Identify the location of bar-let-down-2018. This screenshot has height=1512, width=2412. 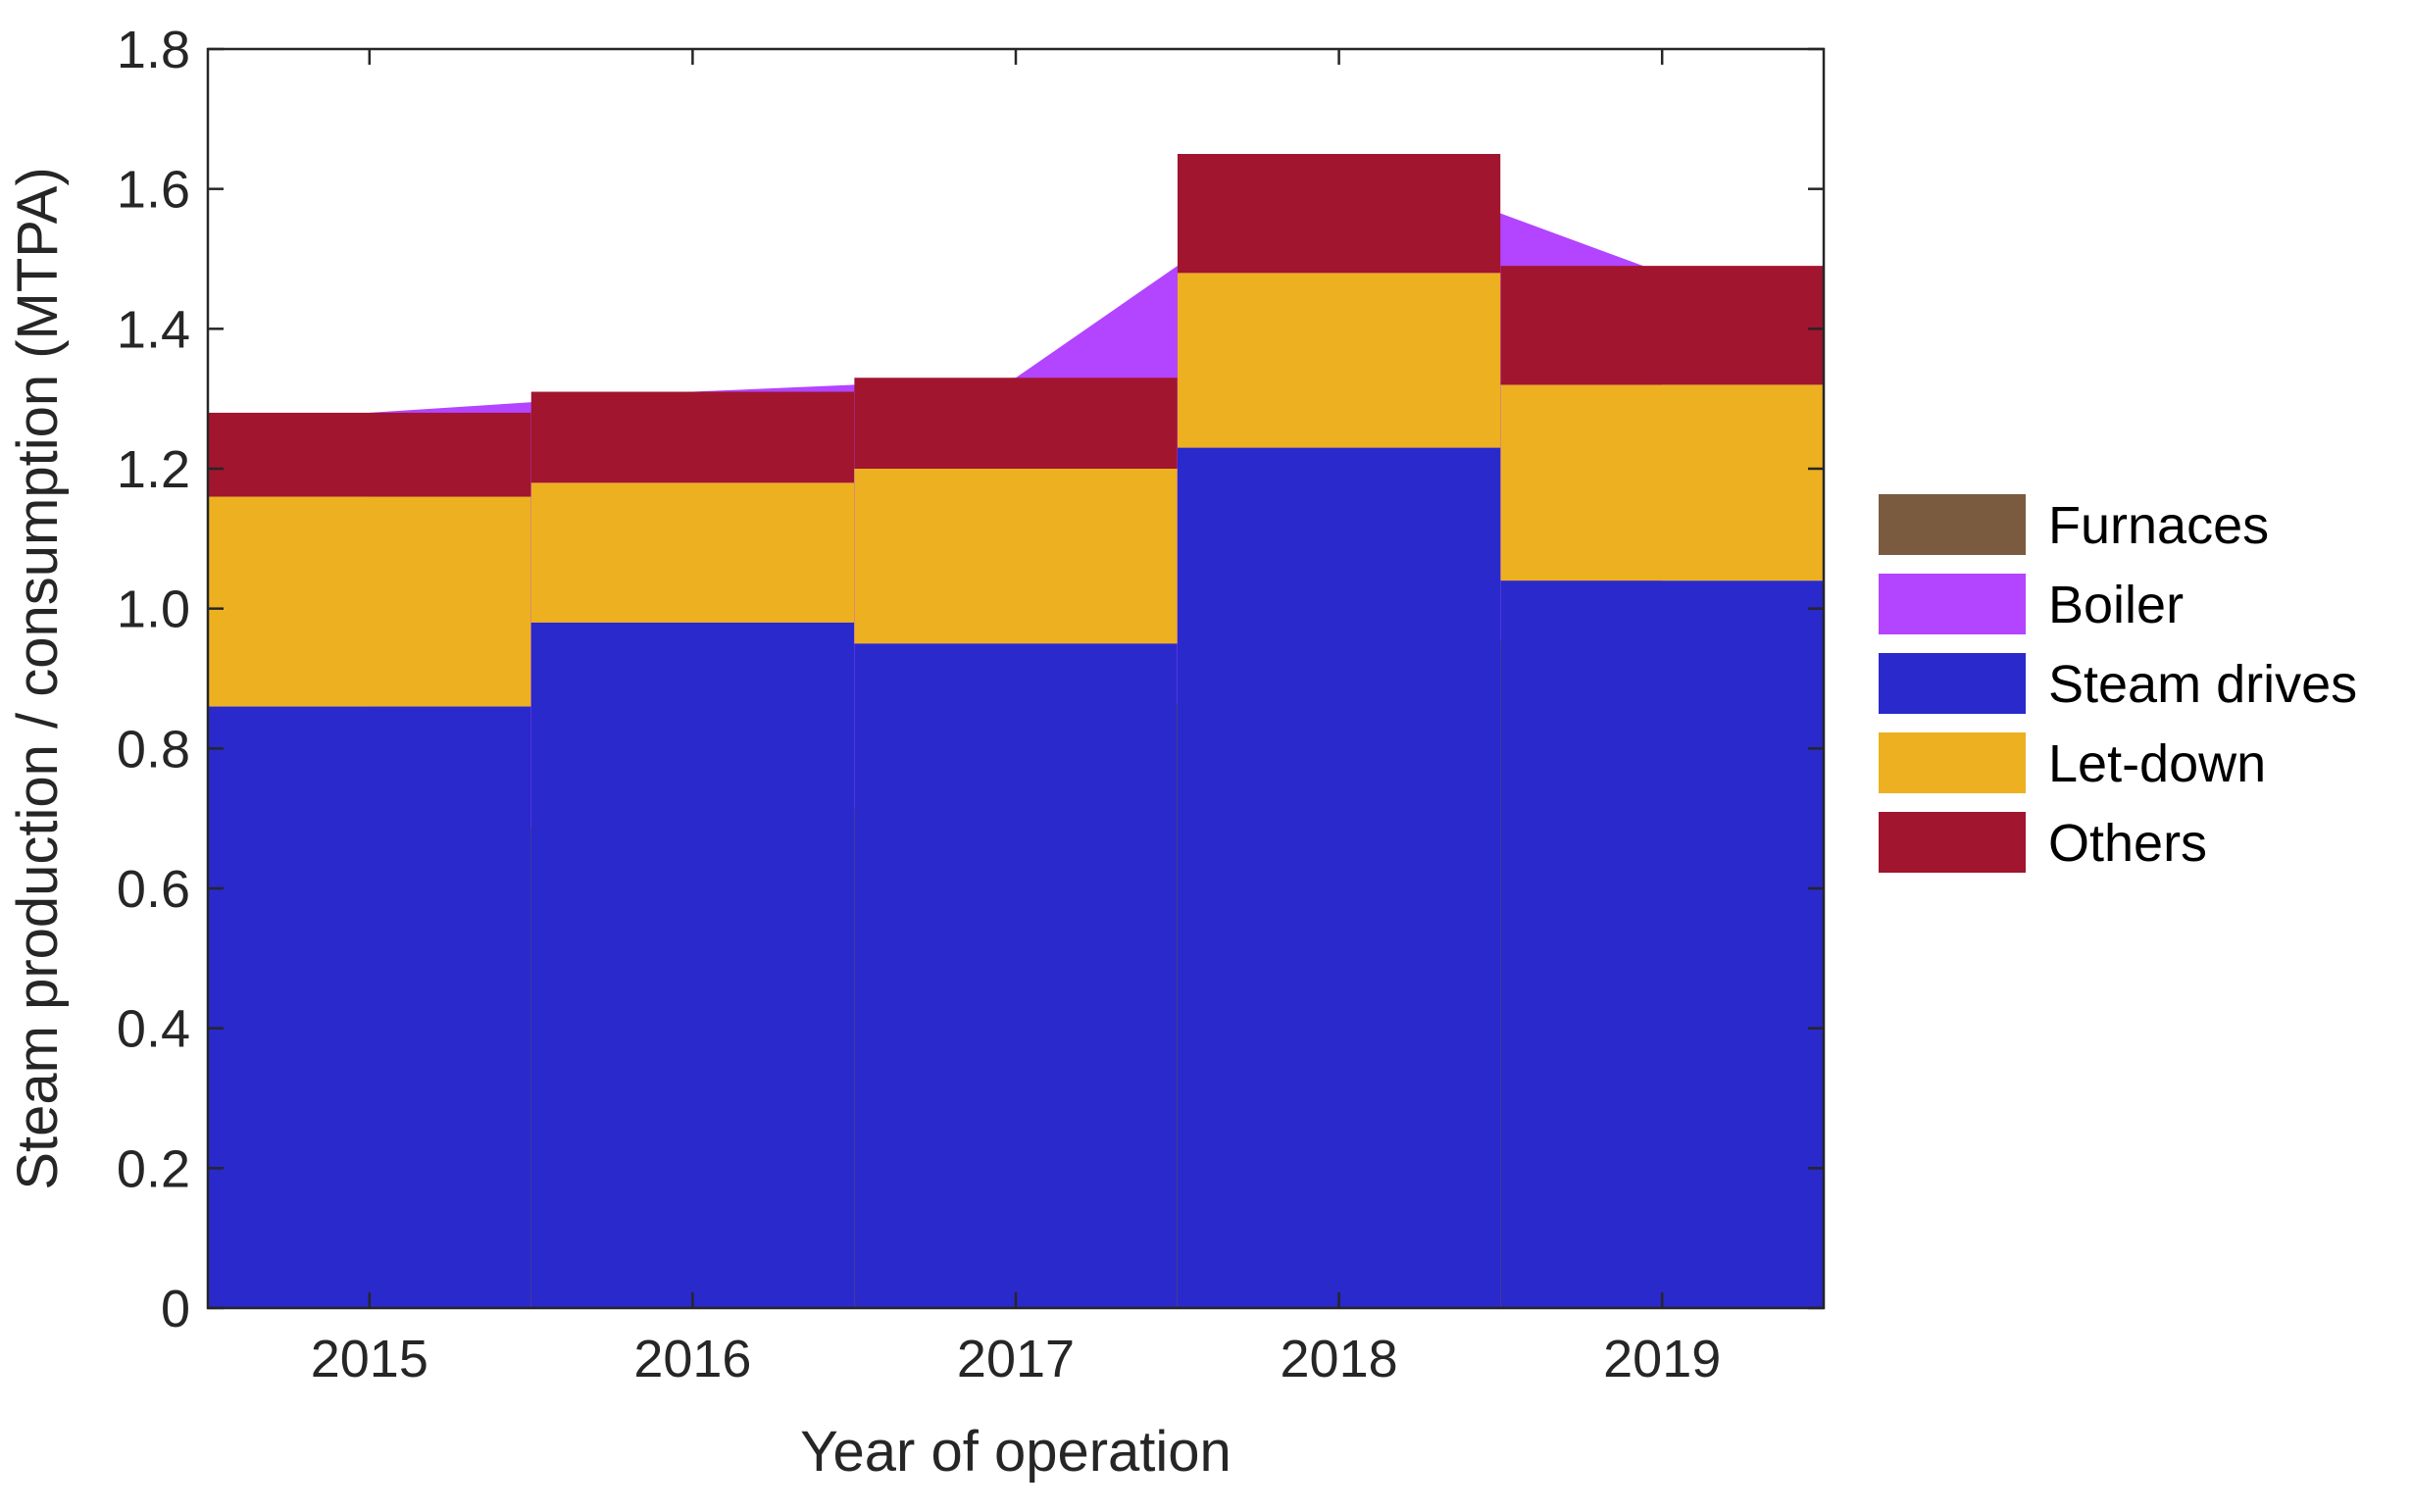
(1339, 360).